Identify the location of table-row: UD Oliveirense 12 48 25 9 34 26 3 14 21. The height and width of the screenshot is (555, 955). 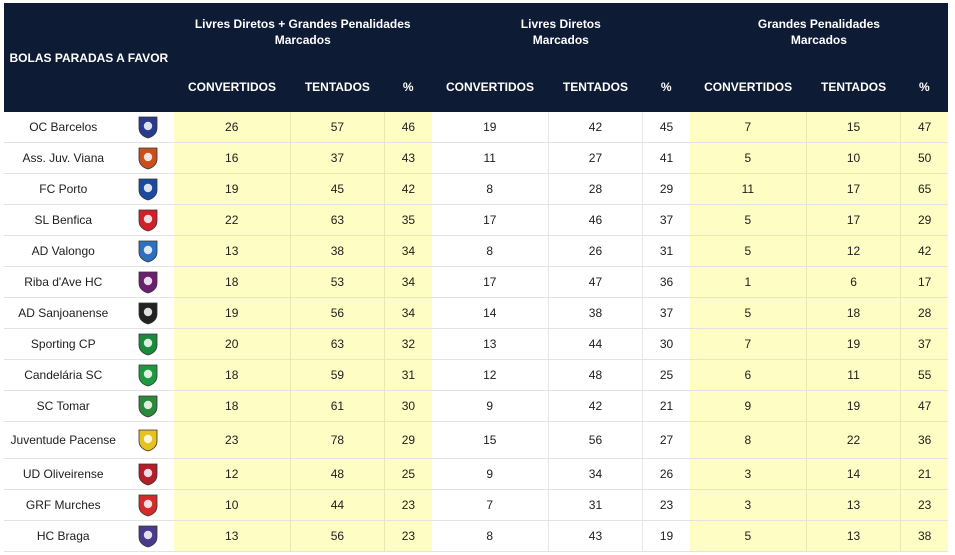
(476, 474).